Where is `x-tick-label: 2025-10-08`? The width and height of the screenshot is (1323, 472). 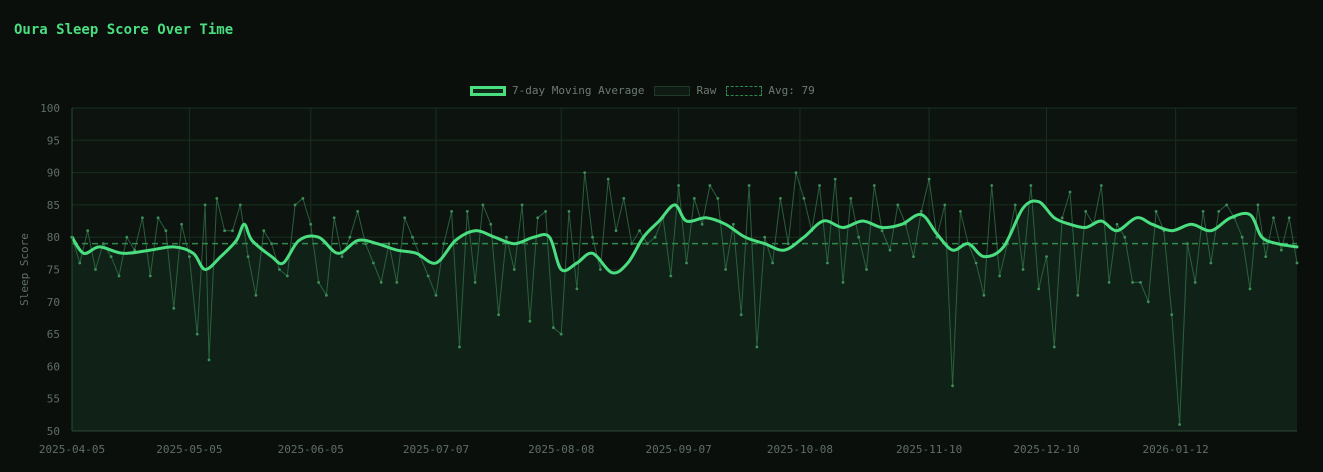
x-tick-label: 2025-10-08 is located at coordinates (800, 449).